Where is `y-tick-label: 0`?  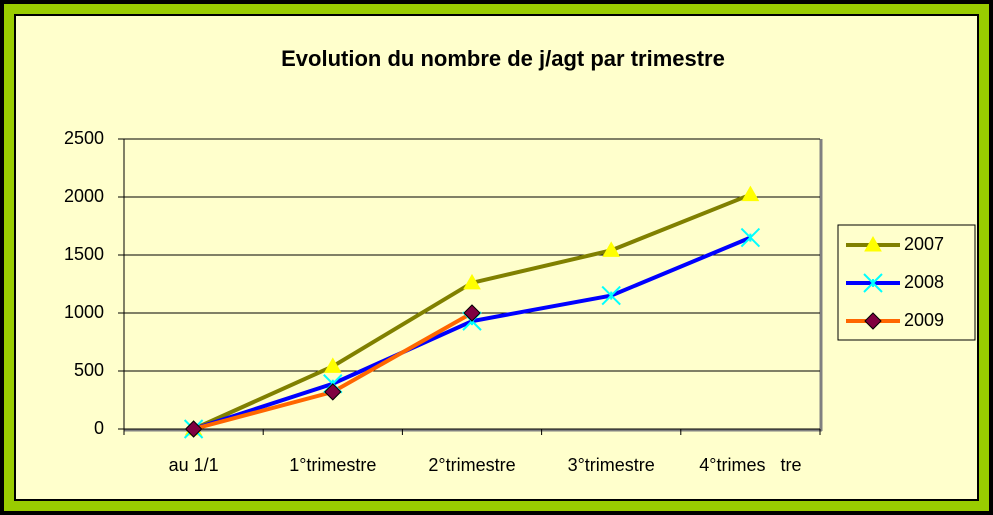 y-tick-label: 0 is located at coordinates (99, 428).